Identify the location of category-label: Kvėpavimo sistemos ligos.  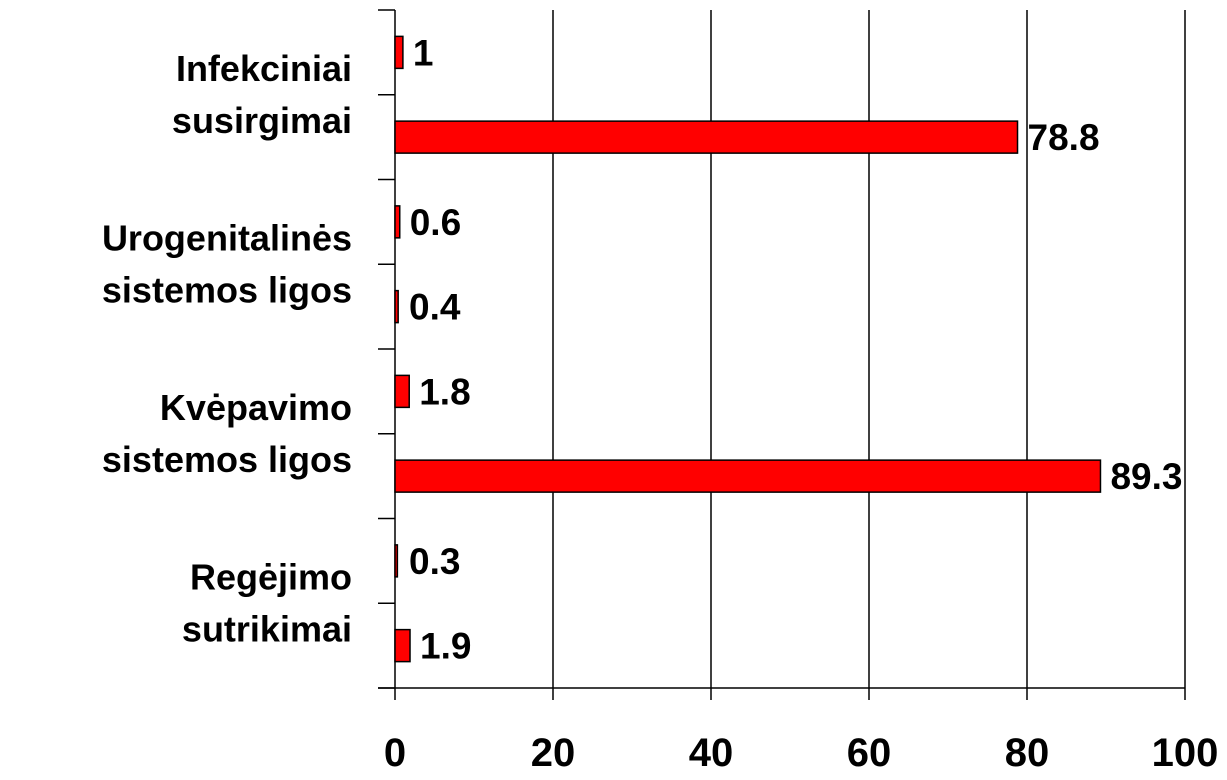
(227, 433).